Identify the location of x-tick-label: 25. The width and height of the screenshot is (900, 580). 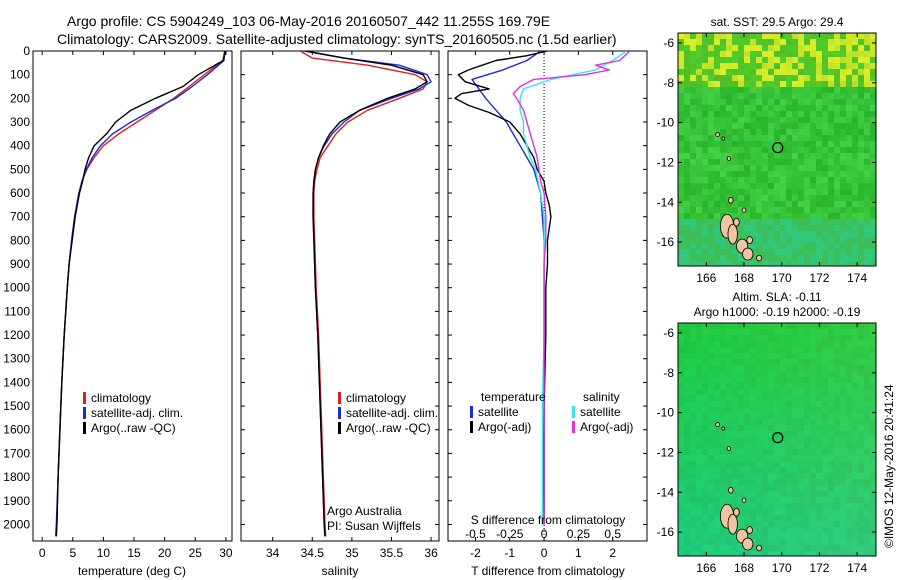
(196, 553).